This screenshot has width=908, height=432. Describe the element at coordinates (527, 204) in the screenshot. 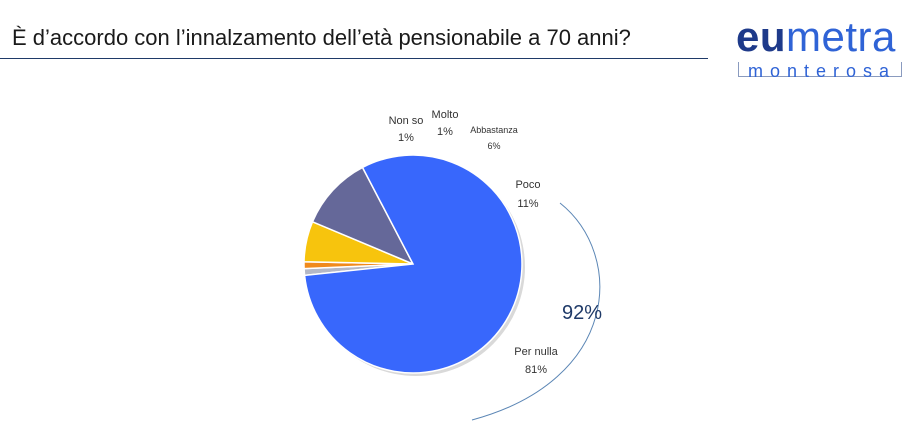

I see `slice-value-label: 11%` at that location.